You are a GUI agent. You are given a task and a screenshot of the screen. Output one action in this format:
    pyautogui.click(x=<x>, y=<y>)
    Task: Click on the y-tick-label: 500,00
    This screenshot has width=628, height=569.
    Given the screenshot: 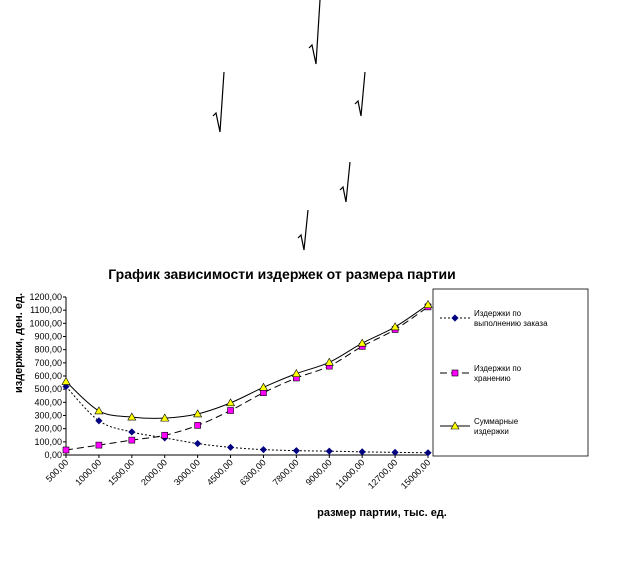 What is the action you would take?
    pyautogui.click(x=48, y=389)
    